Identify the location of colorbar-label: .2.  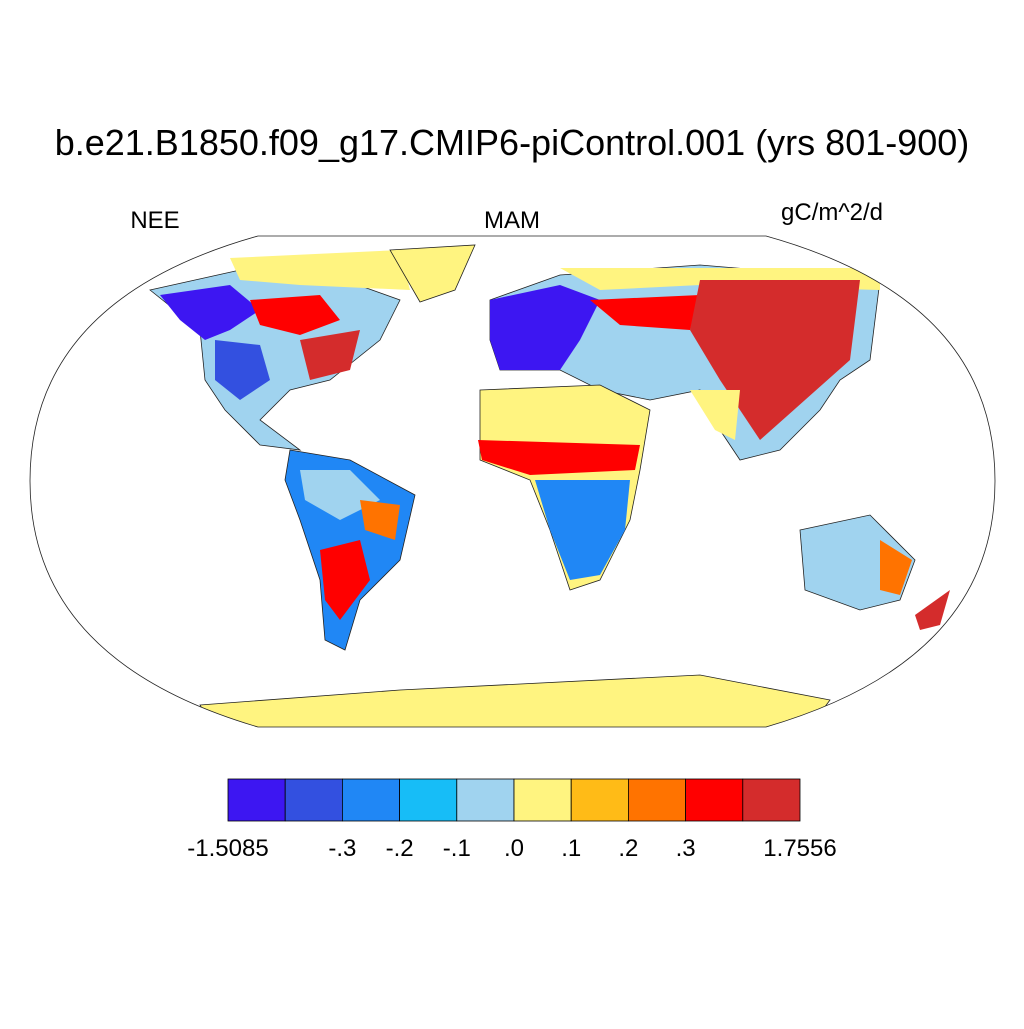
(628, 848).